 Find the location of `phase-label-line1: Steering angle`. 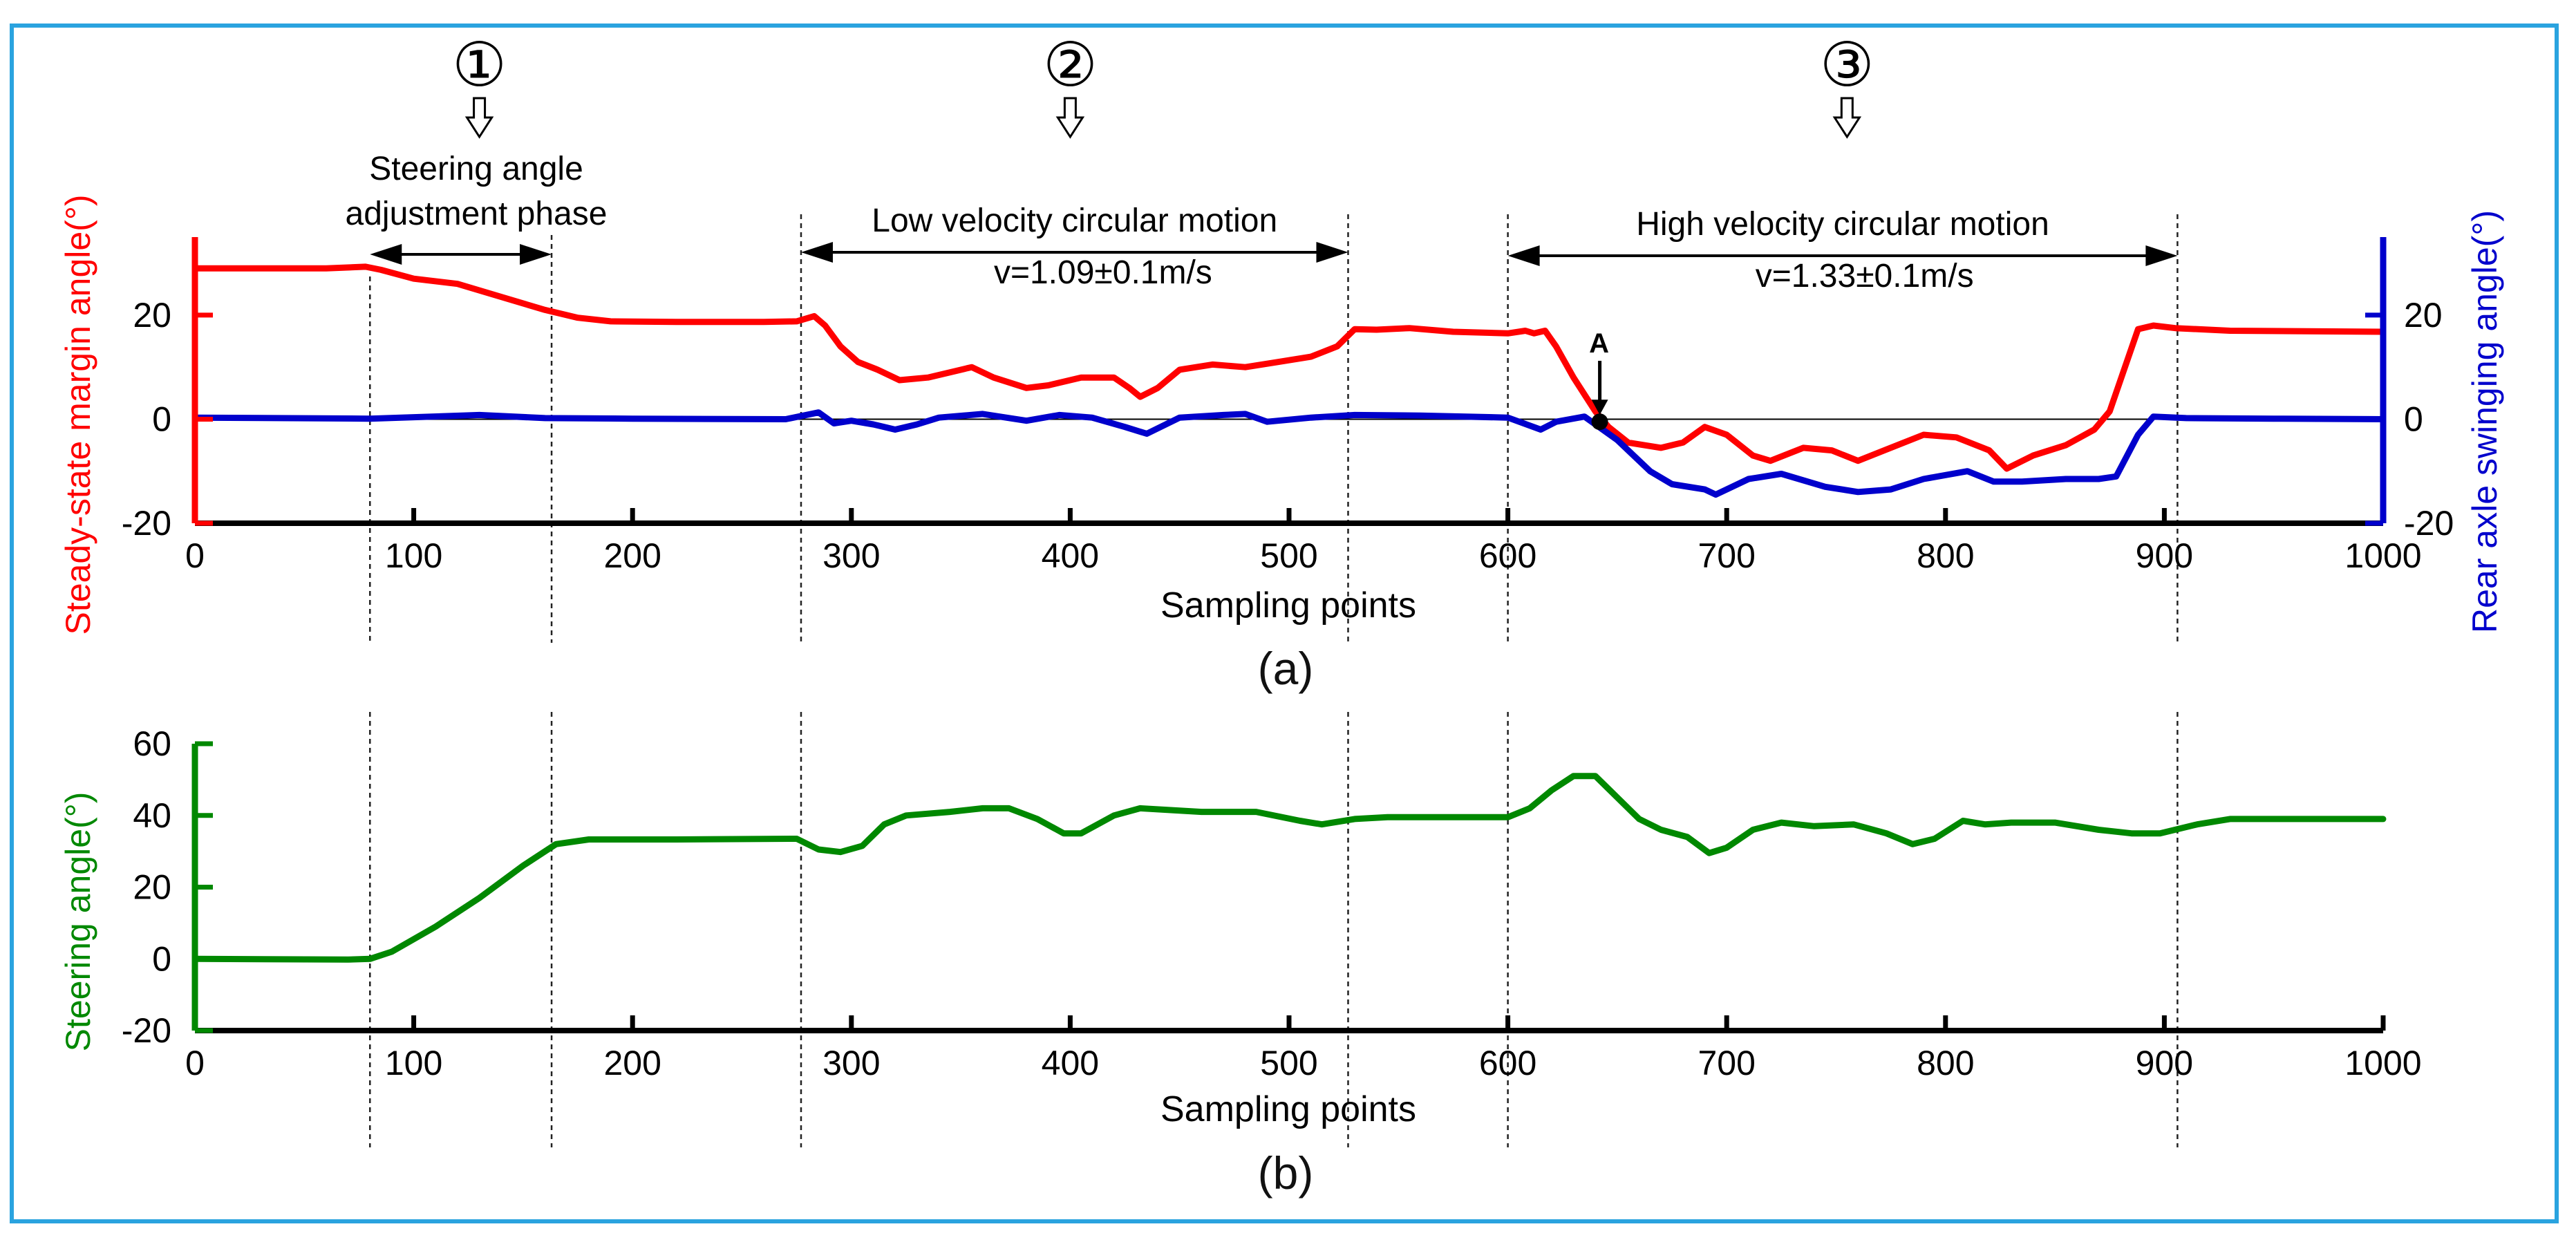

phase-label-line1: Steering angle is located at coordinates (476, 169).